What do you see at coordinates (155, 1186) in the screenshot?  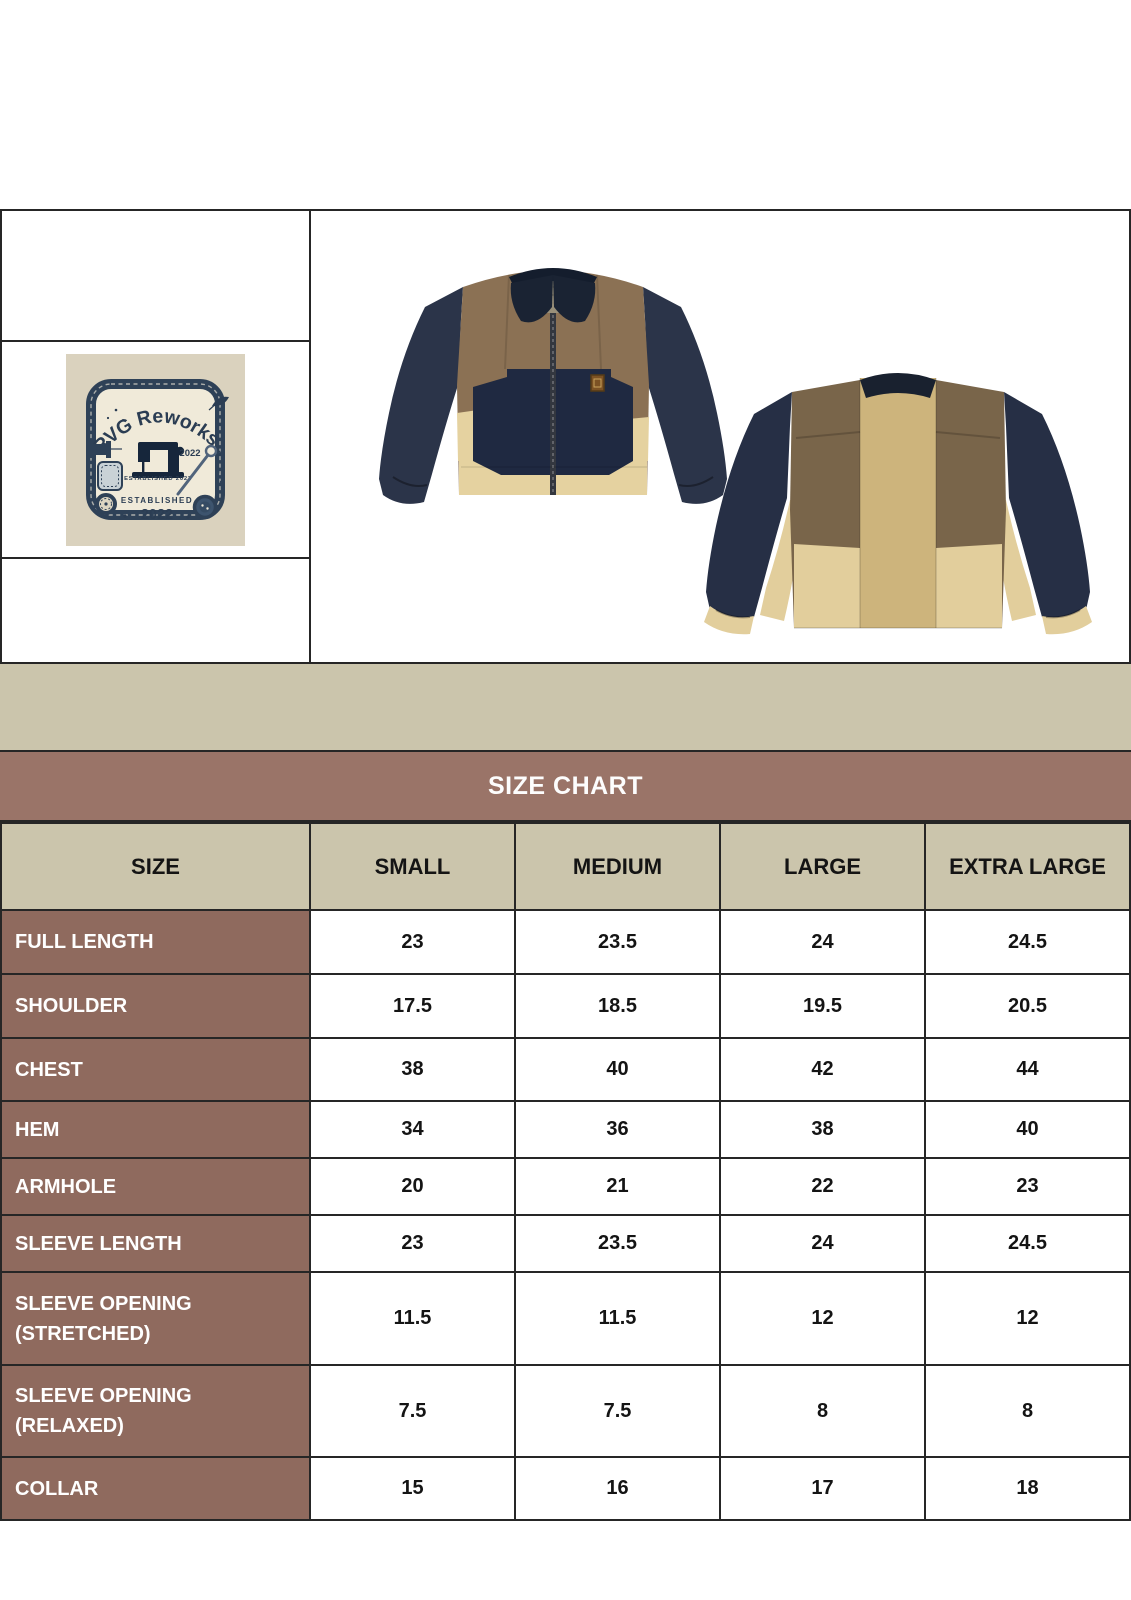 I see `row-label-armhole: ARMHOLE` at bounding box center [155, 1186].